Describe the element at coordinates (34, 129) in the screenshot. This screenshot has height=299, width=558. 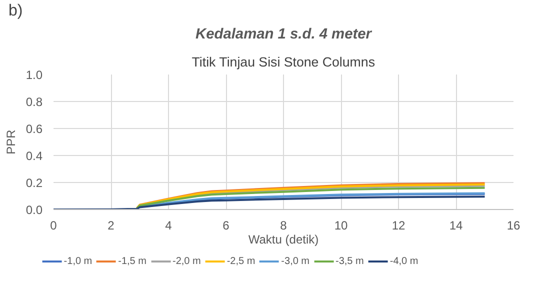
I see `y-tick-label: 0.6` at that location.